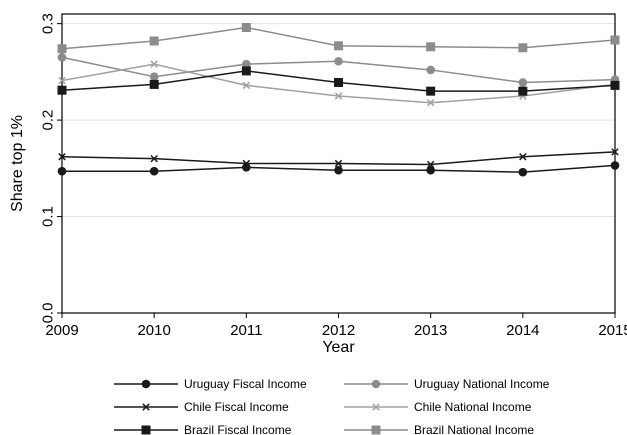 The height and width of the screenshot is (435, 627). Describe the element at coordinates (48, 120) in the screenshot. I see `y-tick-label: 0.2` at that location.